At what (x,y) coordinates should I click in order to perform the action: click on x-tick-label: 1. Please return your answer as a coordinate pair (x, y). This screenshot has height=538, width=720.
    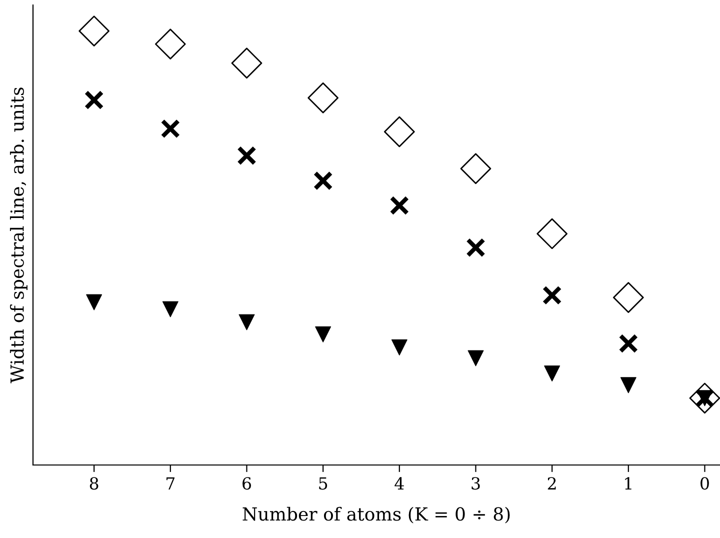
    Looking at the image, I should click on (628, 483).